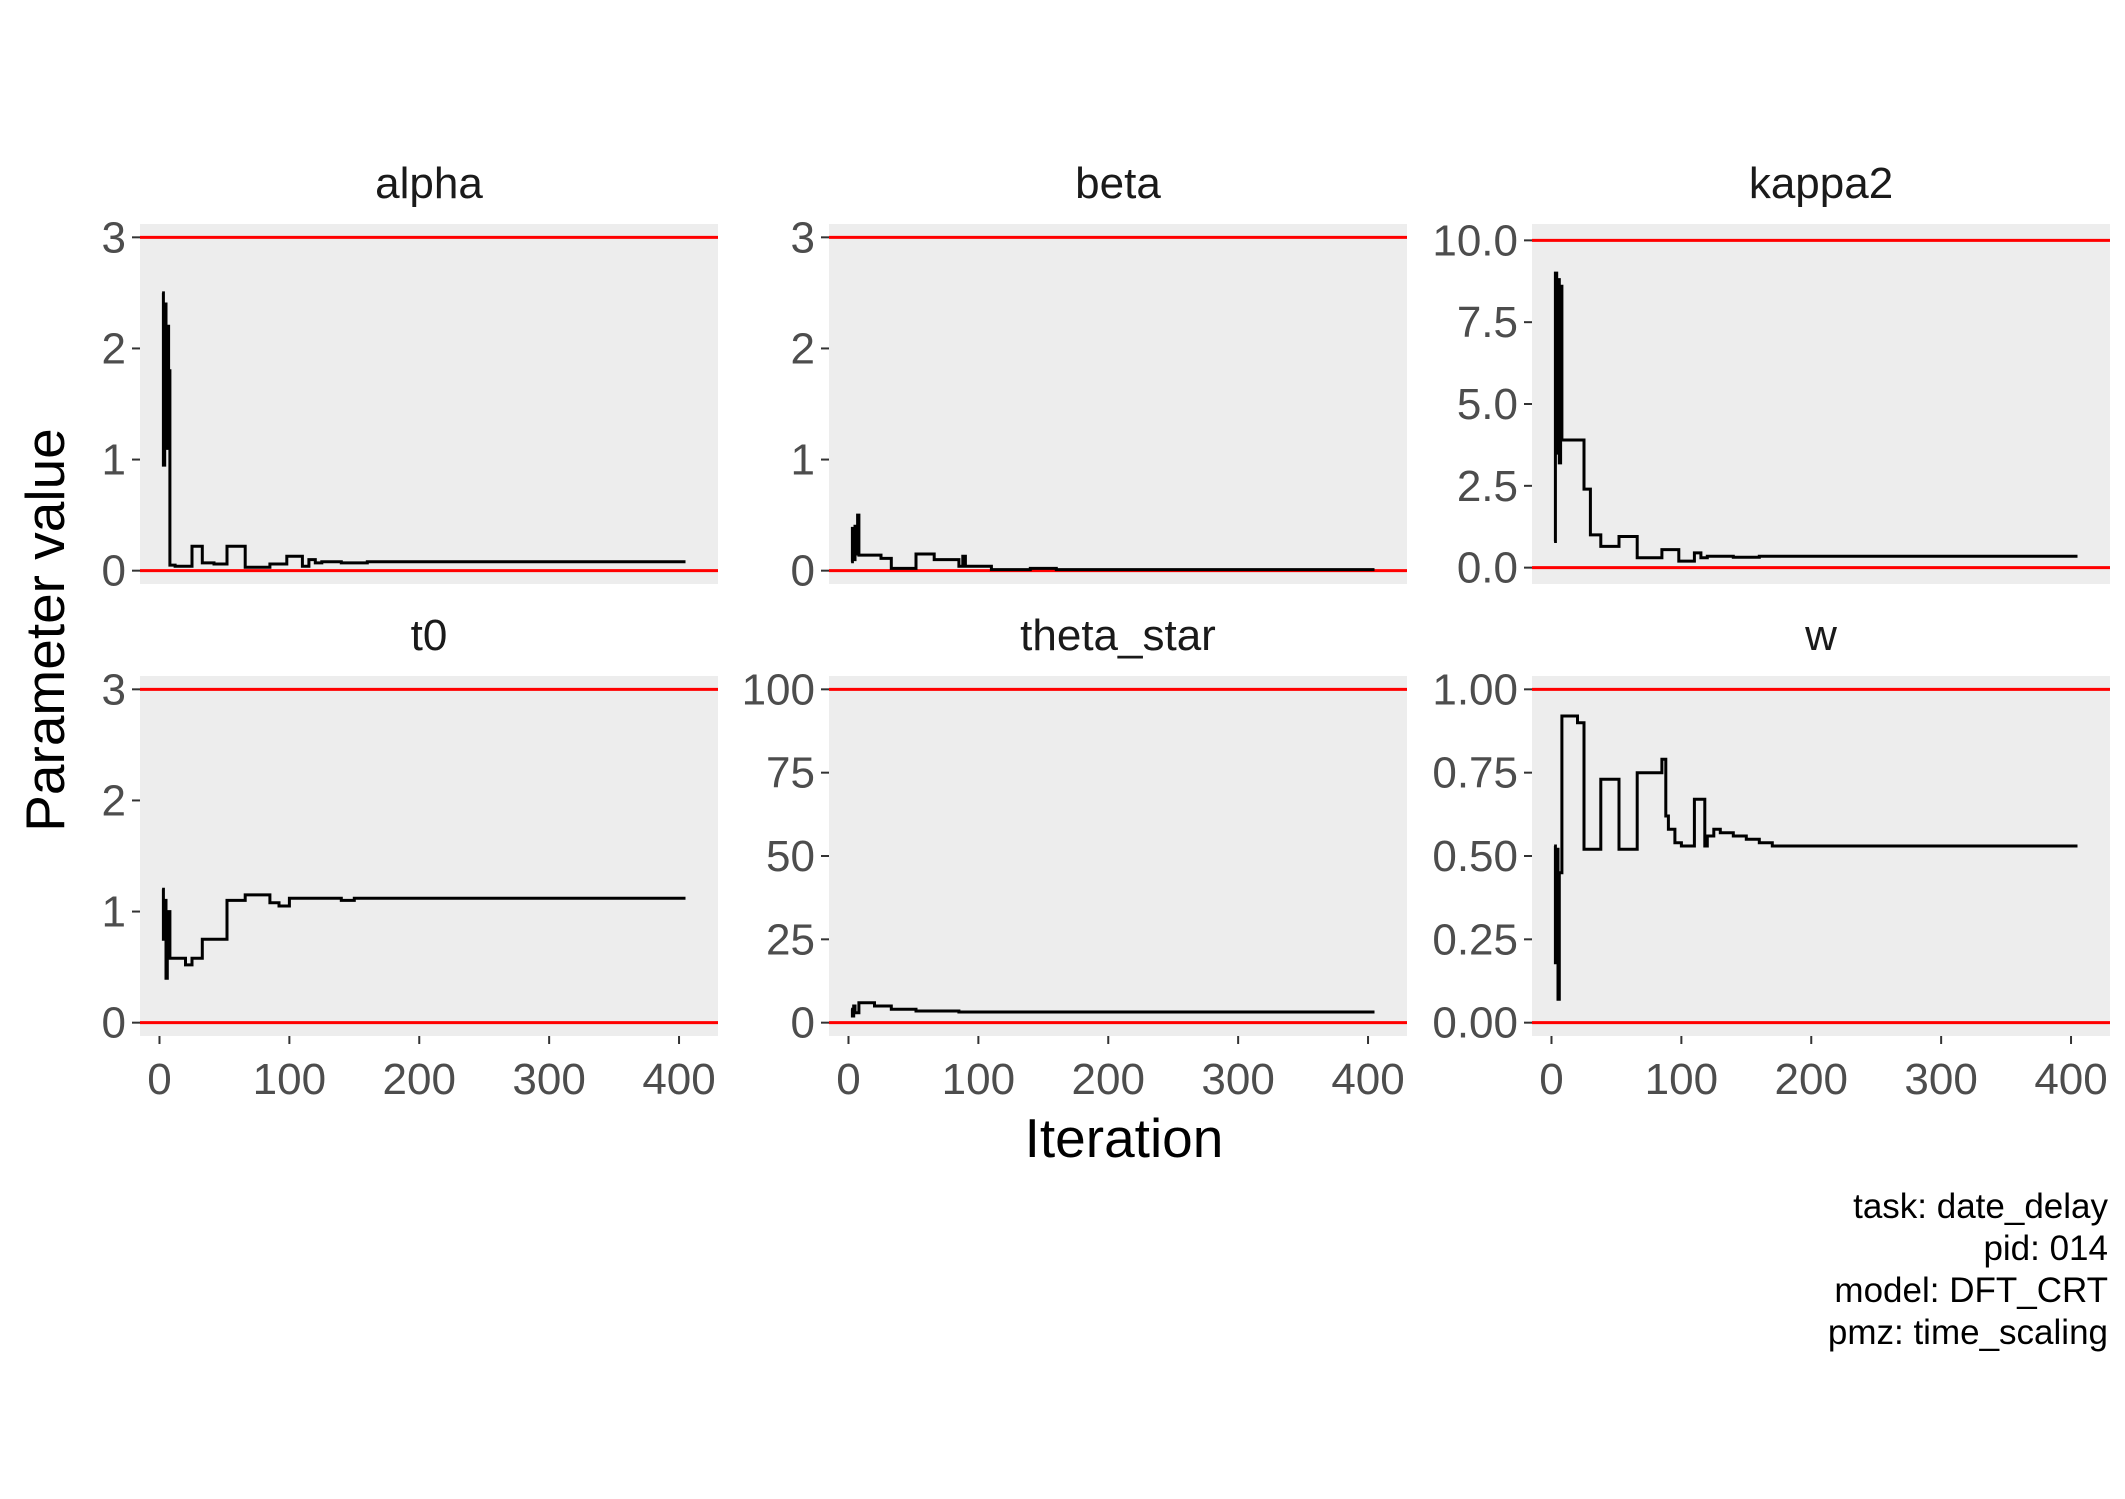  Describe the element at coordinates (1475, 1023) in the screenshot. I see `y-tick-label: 0.00` at that location.